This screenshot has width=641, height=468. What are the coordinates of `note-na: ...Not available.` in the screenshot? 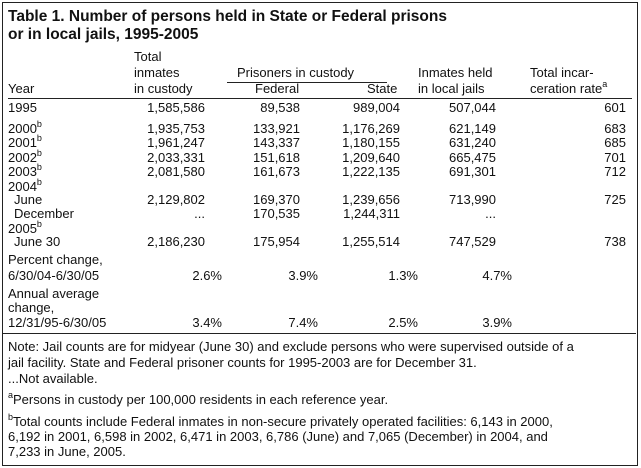 It's located at (53, 378).